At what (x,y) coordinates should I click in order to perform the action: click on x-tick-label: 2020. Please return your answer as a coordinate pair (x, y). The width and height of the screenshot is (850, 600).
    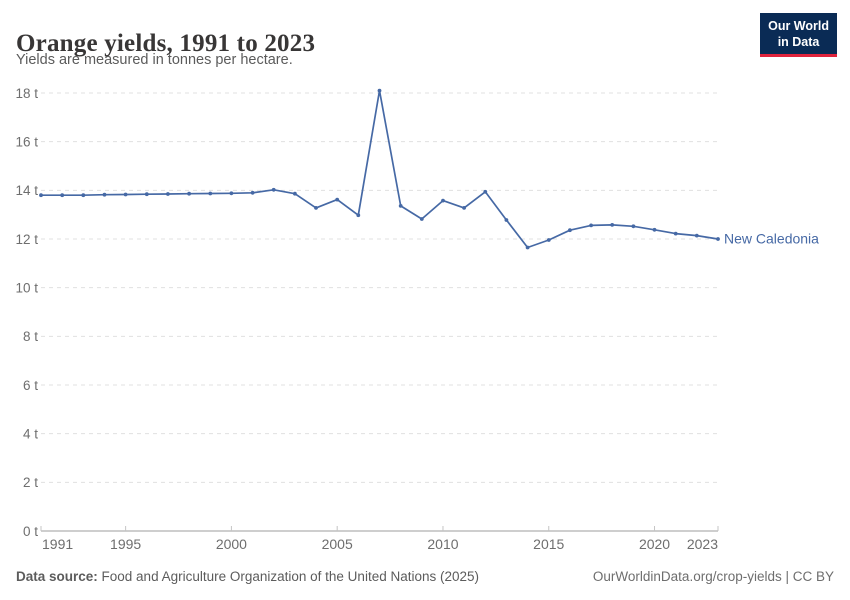
    Looking at the image, I should click on (654, 544).